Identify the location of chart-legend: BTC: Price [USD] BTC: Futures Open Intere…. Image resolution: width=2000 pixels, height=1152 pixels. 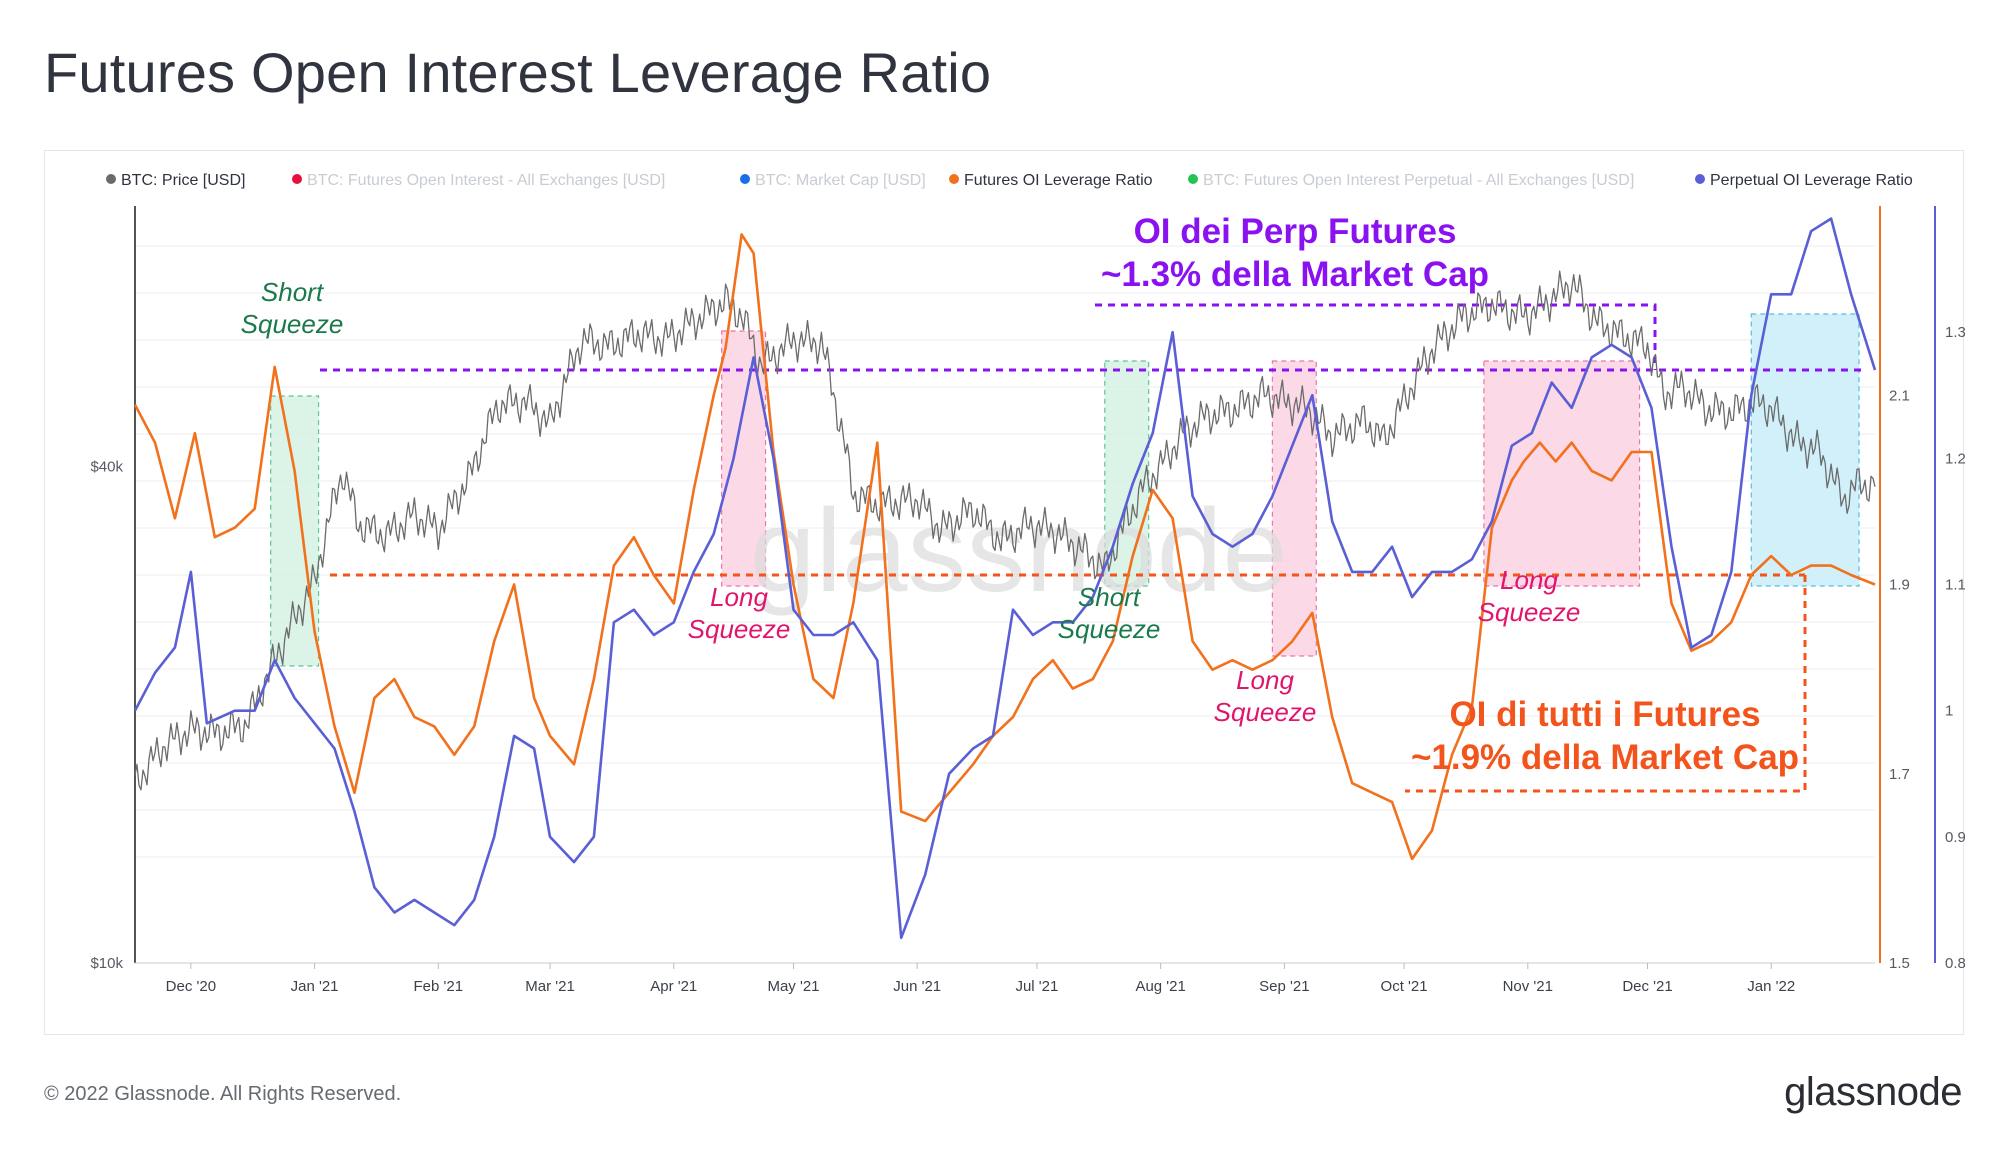
(1009, 180).